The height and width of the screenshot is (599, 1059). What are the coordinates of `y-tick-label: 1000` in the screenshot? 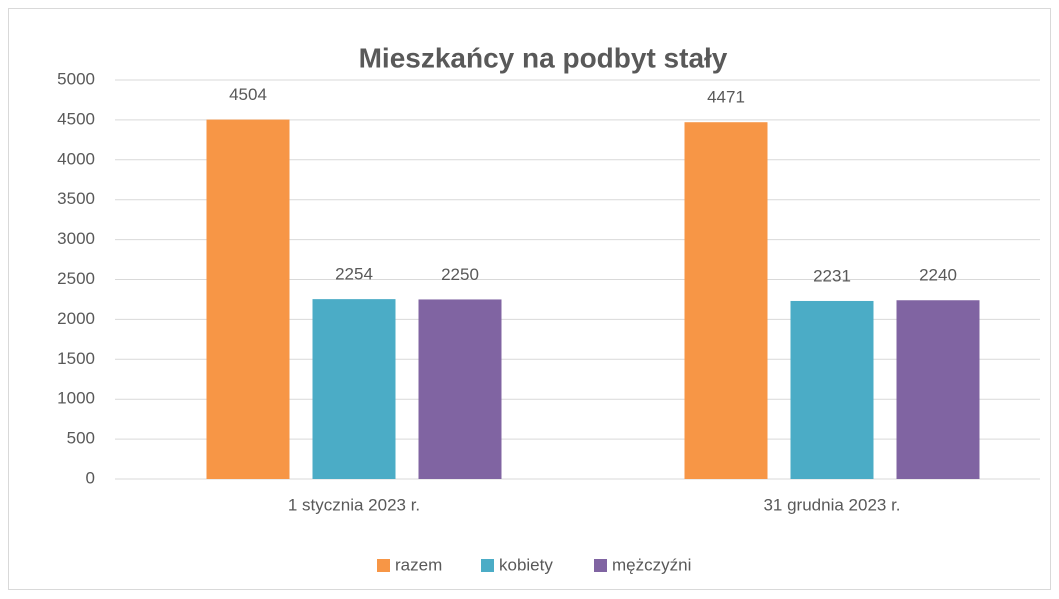 It's located at (76, 398).